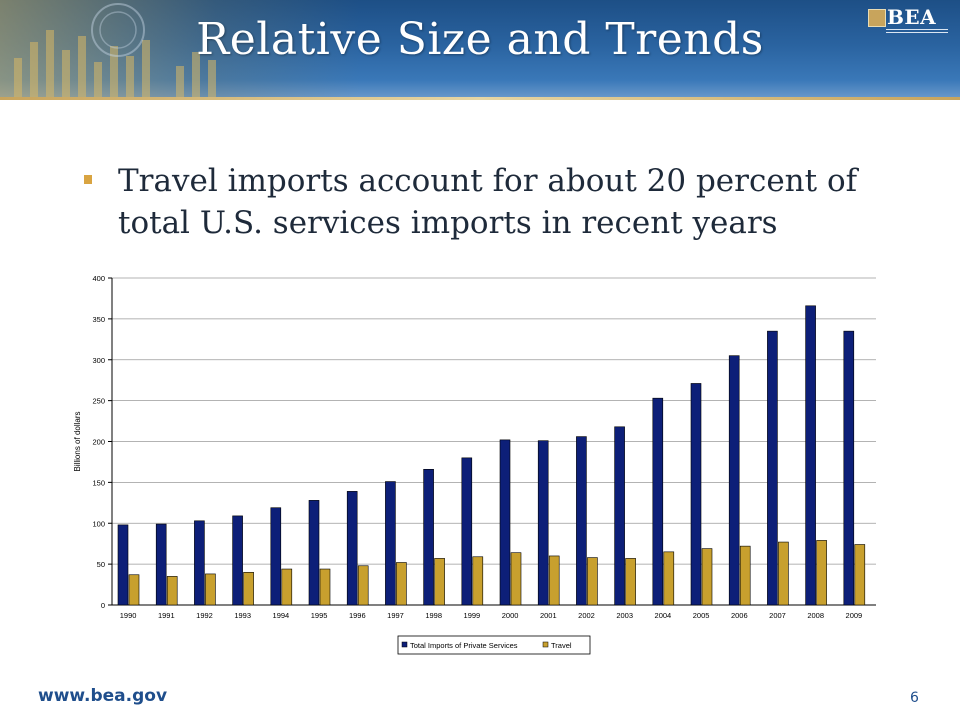  Describe the element at coordinates (180, 50) in the screenshot. I see `banner-decoration` at that location.